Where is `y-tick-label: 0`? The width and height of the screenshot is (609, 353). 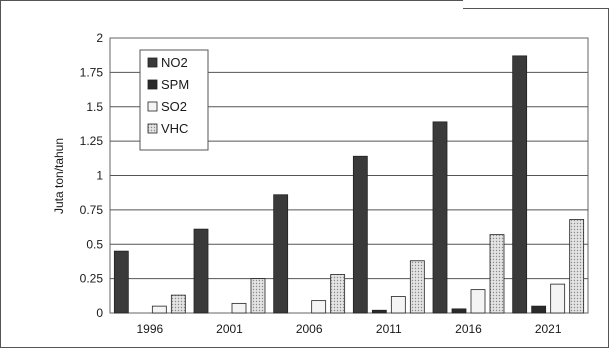 y-tick-label: 0 is located at coordinates (99, 313).